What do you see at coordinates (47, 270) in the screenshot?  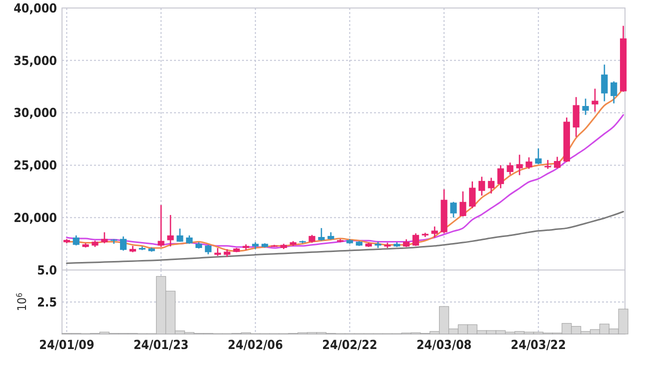 I see `y-tick-label: 5.0` at bounding box center [47, 270].